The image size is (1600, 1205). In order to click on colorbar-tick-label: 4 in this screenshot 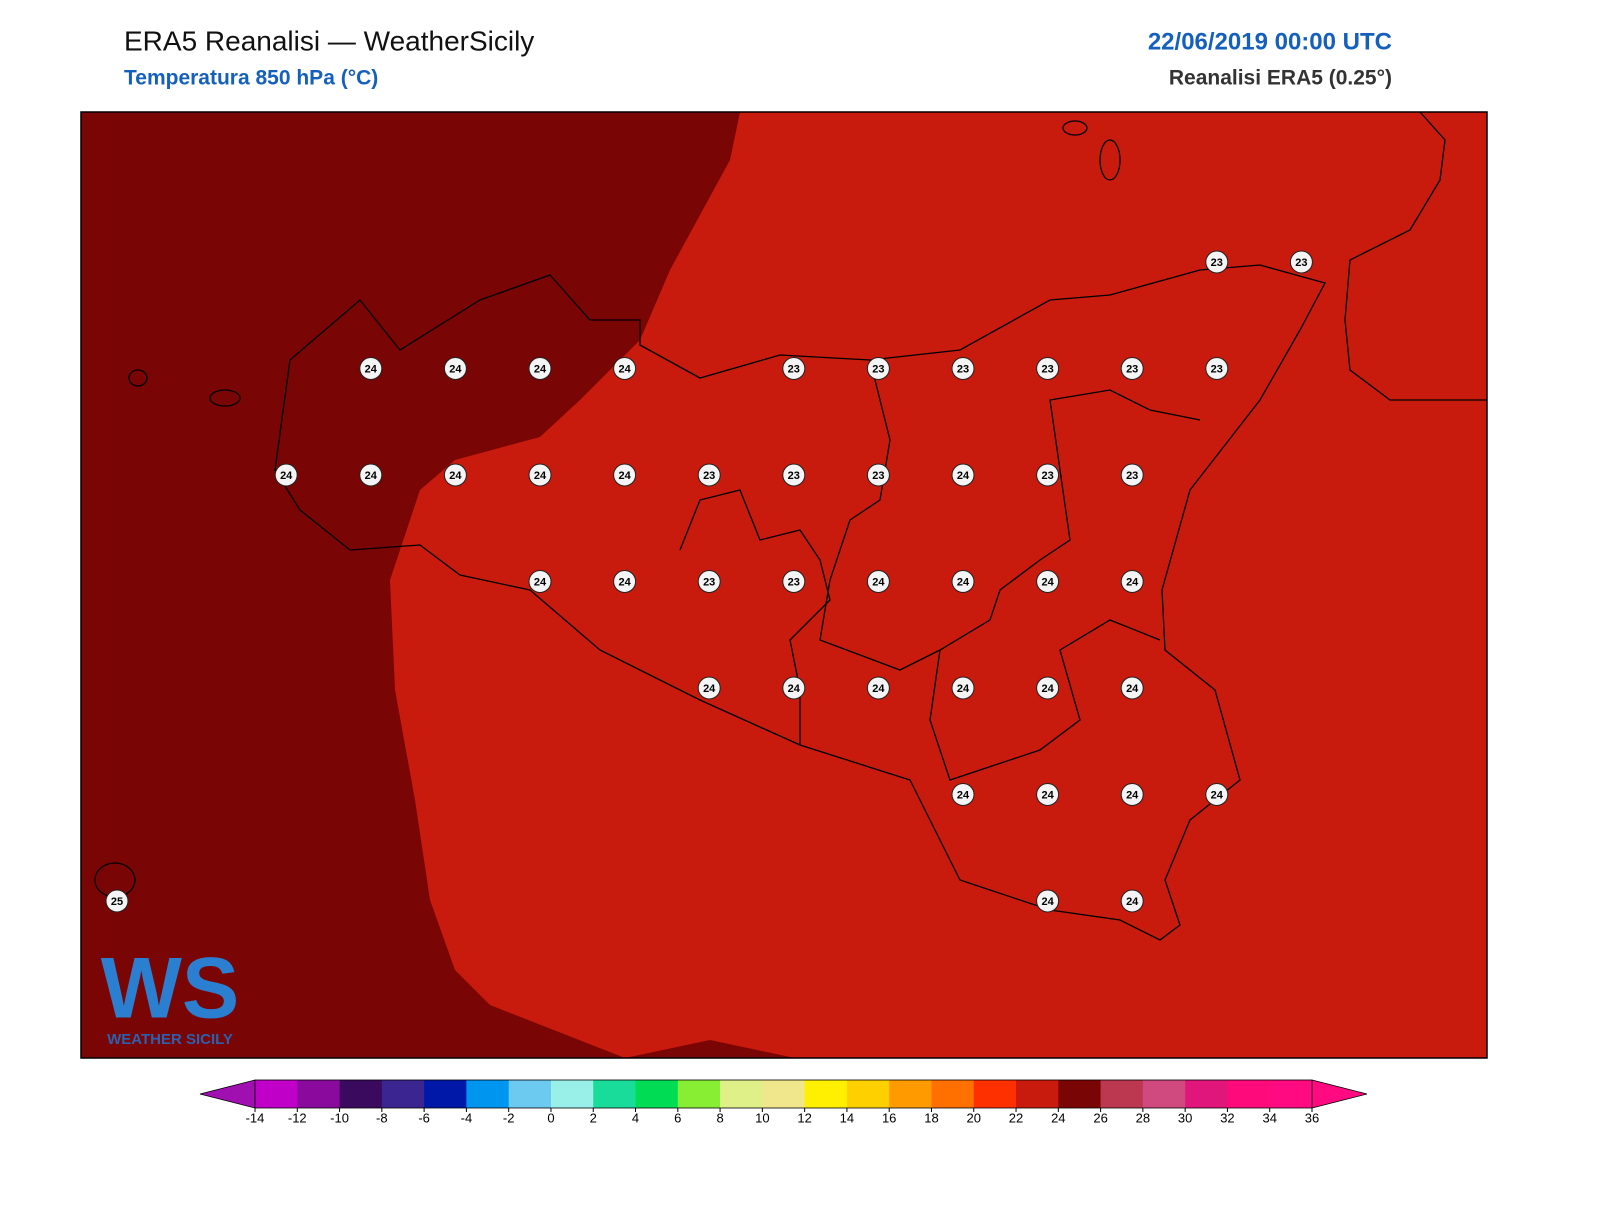, I will do `click(635, 1117)`.